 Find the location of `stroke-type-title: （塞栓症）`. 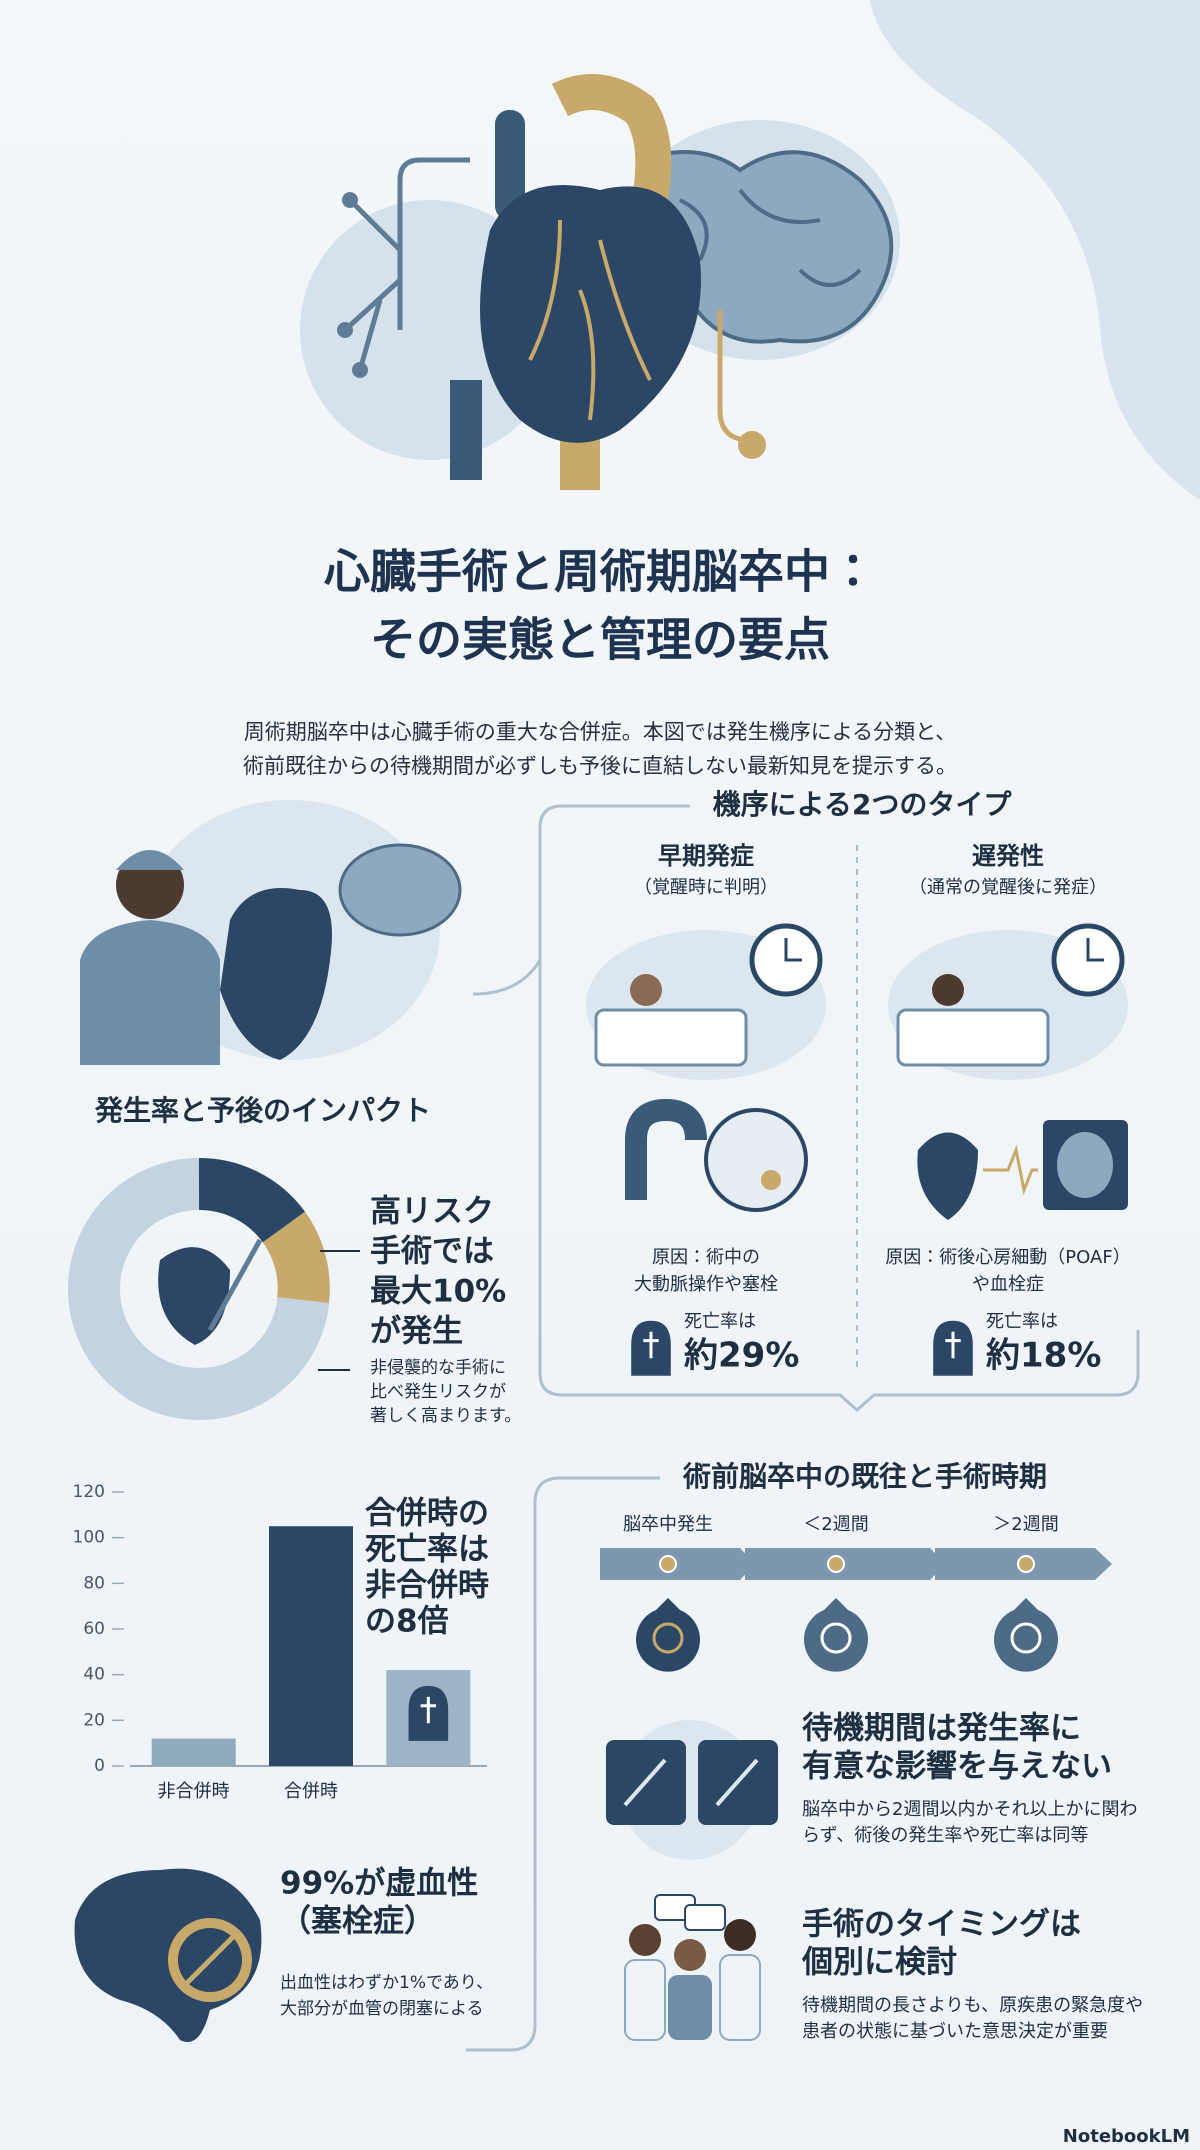

stroke-type-title: （塞栓症） is located at coordinates (357, 1922).